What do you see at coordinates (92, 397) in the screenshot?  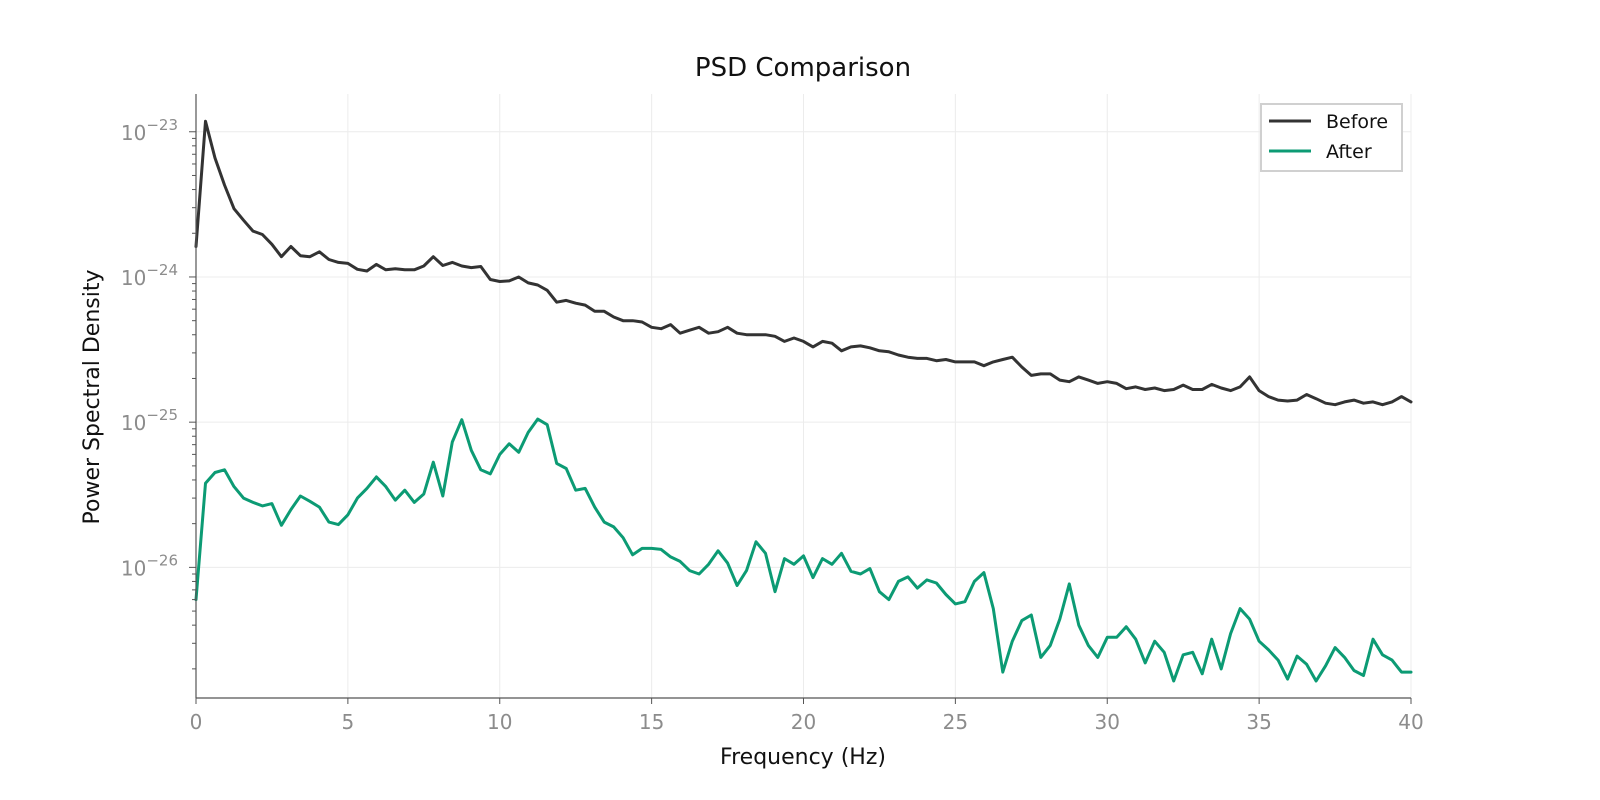 I see `y-axis-title: Power Spectral Density` at bounding box center [92, 397].